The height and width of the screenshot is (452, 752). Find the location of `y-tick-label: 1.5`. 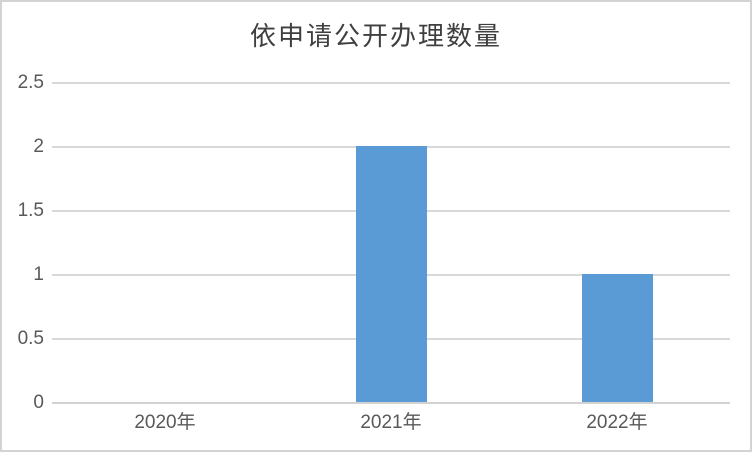

y-tick-label: 1.5 is located at coordinates (30, 210).